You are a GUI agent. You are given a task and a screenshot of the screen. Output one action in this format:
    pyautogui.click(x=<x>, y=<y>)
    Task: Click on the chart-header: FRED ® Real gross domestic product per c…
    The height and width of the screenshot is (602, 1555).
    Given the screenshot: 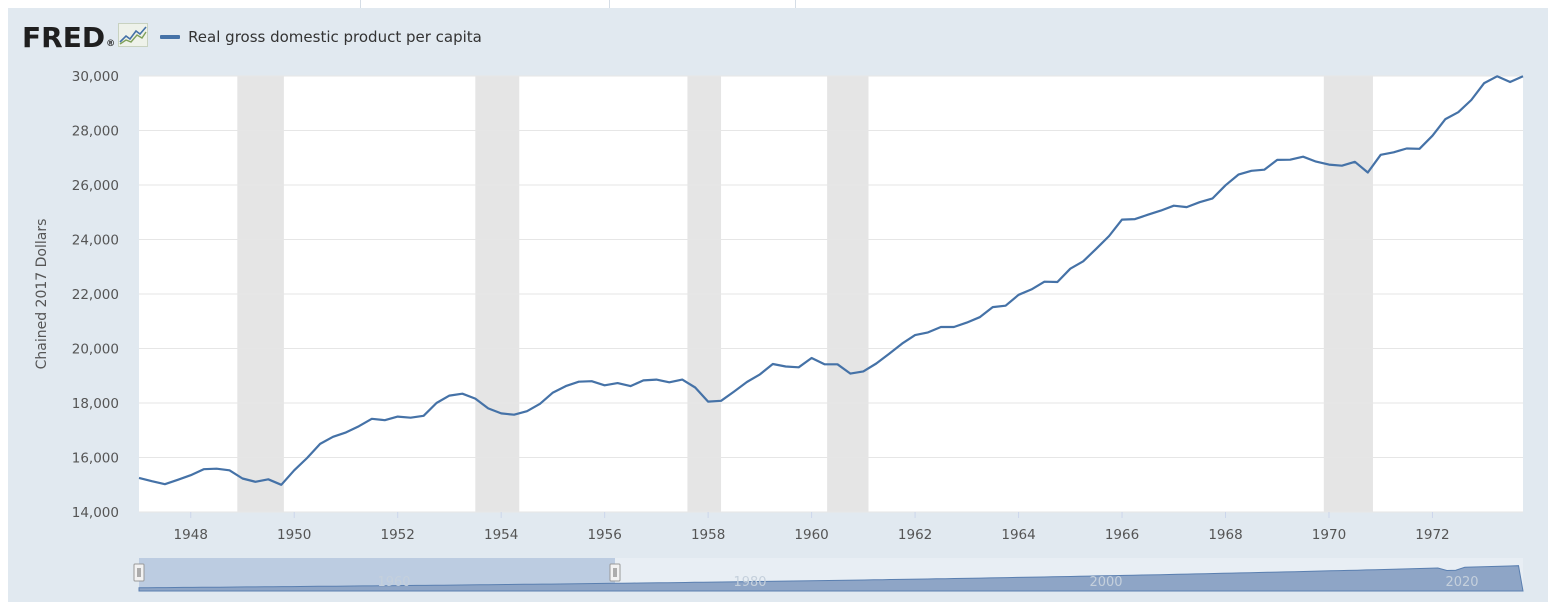 What is the action you would take?
    pyautogui.click(x=252, y=37)
    